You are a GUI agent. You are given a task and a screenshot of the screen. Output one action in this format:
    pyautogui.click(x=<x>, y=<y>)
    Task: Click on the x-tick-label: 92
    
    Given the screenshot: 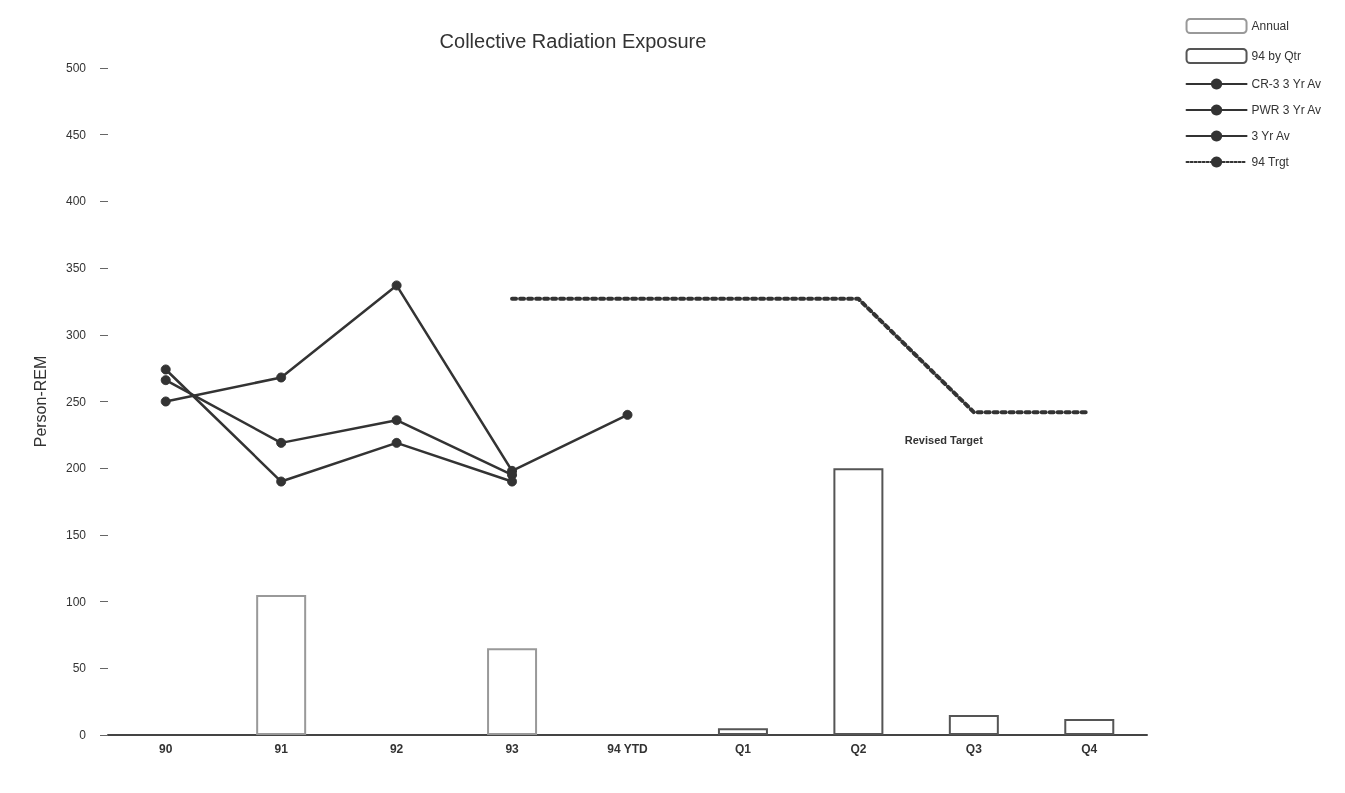 What is the action you would take?
    pyautogui.click(x=396, y=749)
    